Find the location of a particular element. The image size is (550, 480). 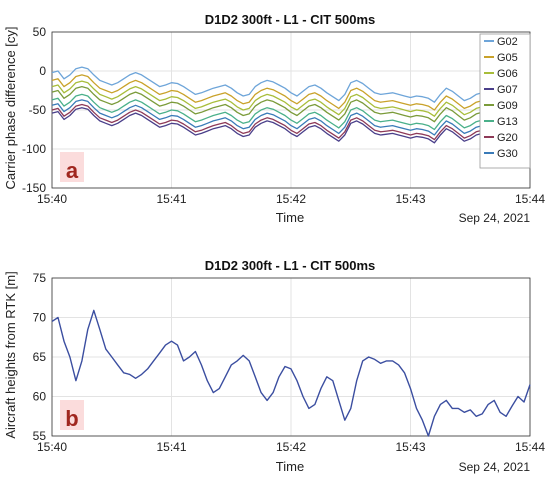

legend-label: G09 is located at coordinates (507, 106).